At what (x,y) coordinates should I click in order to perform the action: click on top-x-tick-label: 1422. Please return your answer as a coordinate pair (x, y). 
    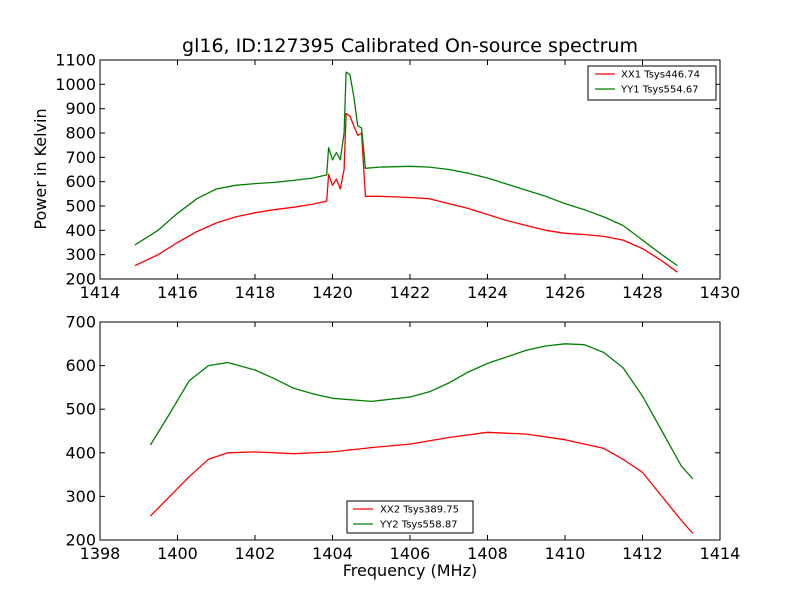
    Looking at the image, I should click on (410, 292).